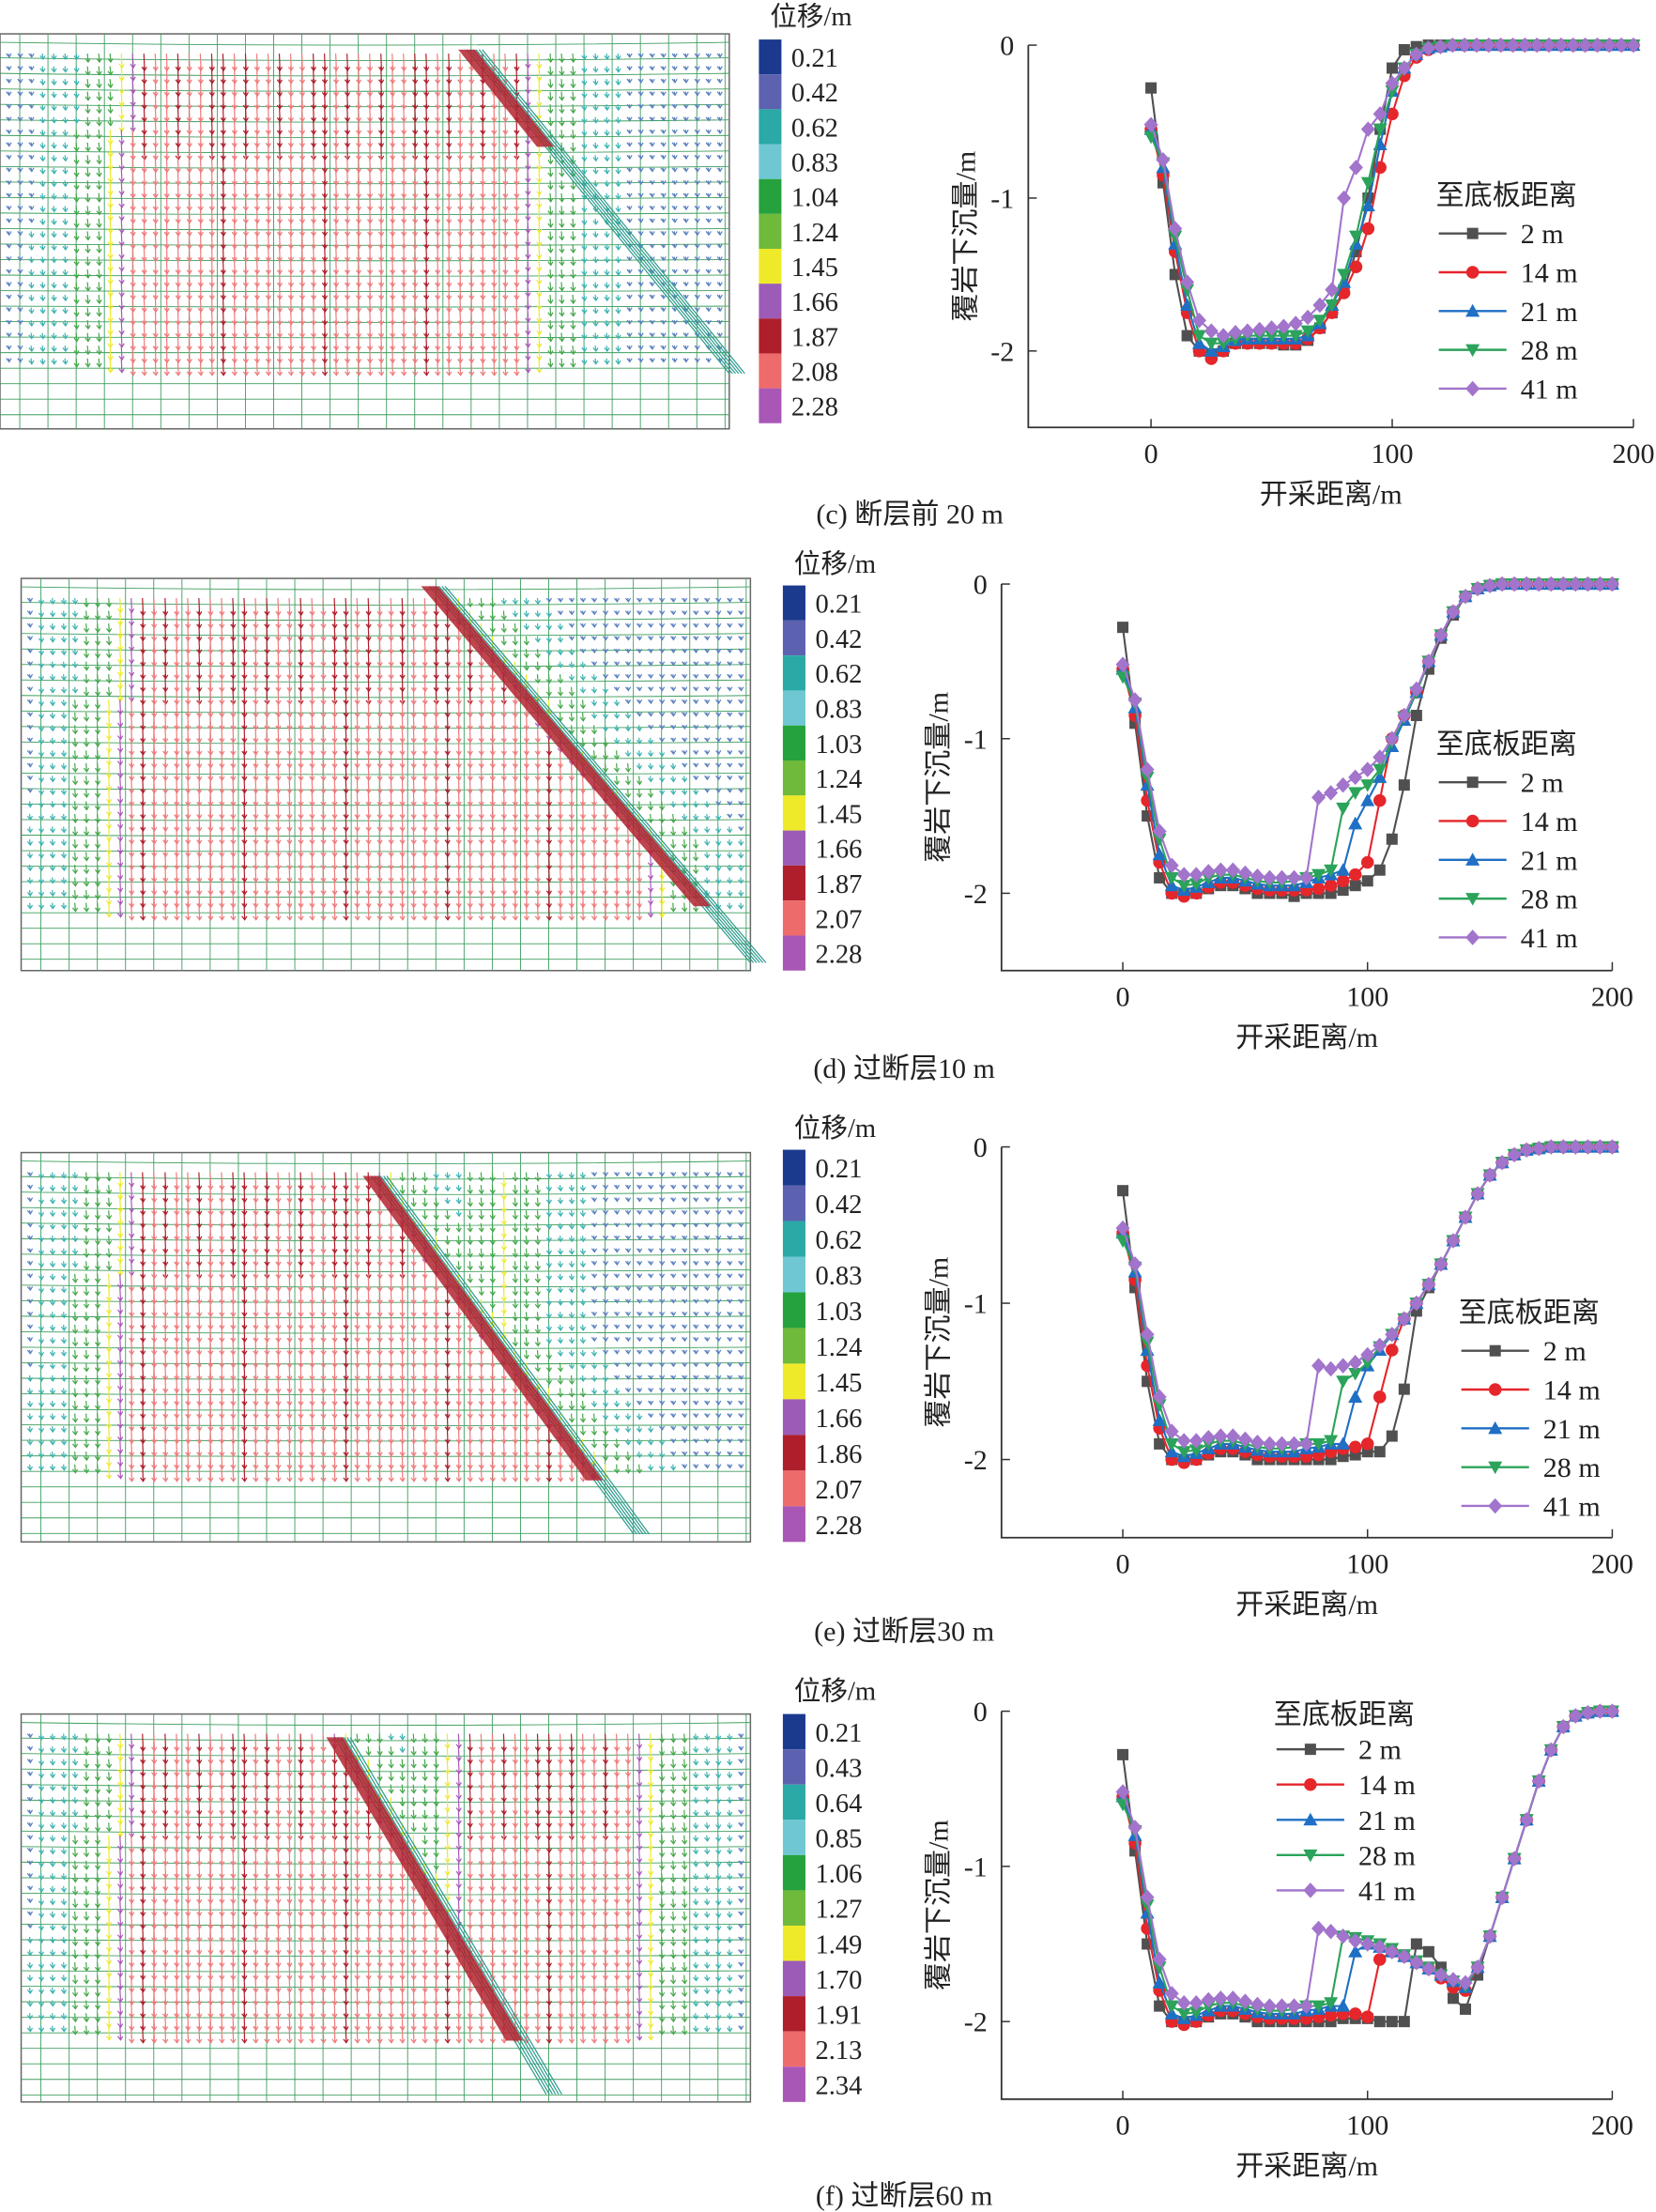  I want to click on legend-value: 2.13, so click(839, 2051).